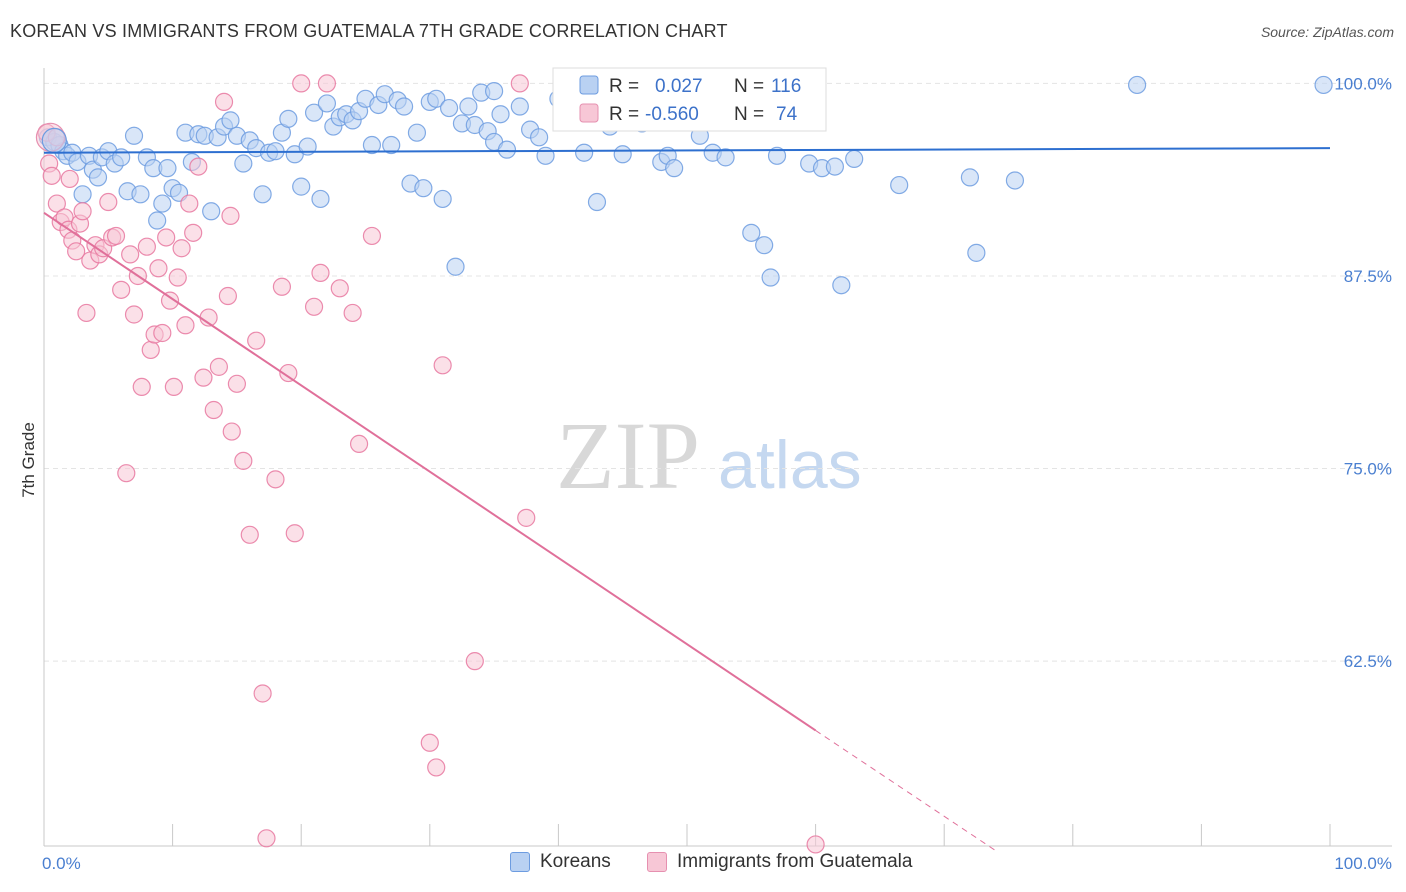  I want to click on legend-item-guatemala: Immigrants from Guatemala, so click(779, 862).